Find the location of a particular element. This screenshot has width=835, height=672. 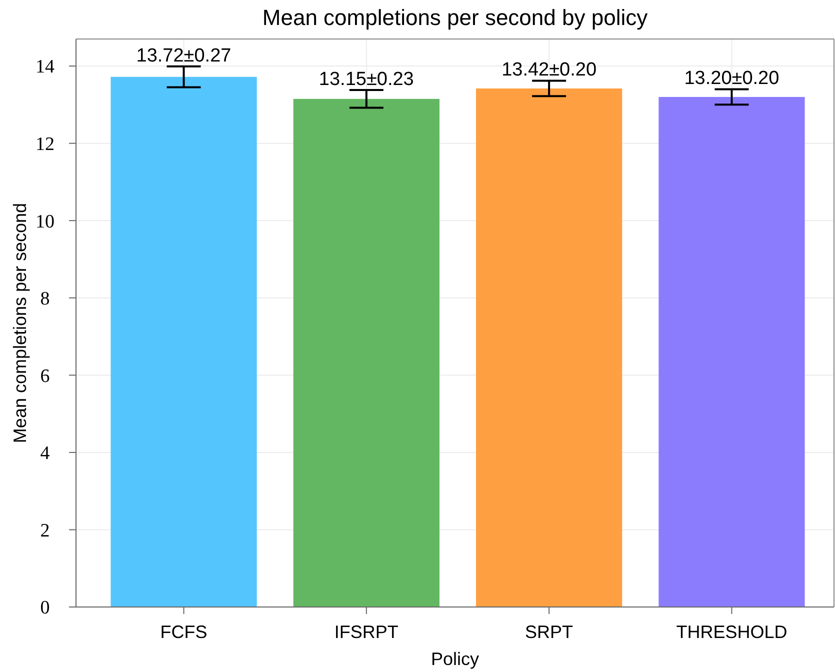

x-tick-label: FCFS is located at coordinates (184, 632).